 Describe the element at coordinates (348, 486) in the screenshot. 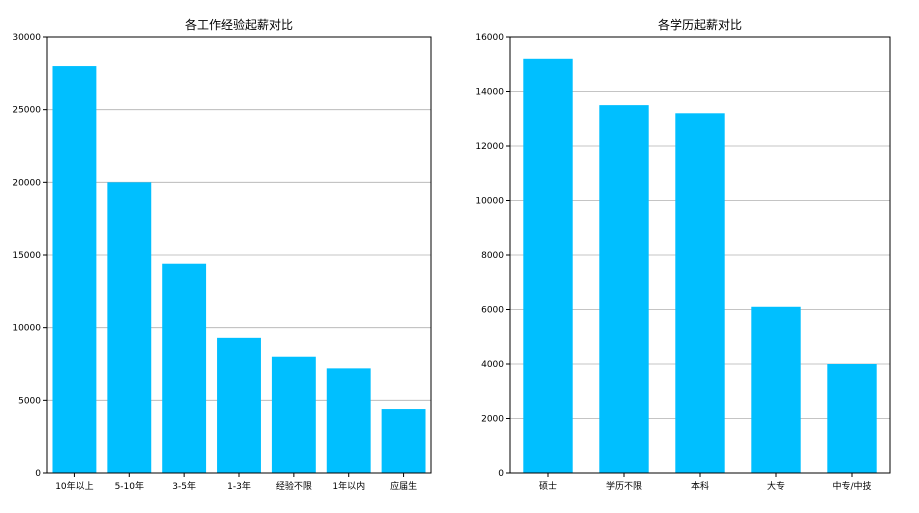

I see `x-tick-label: 1年以内` at that location.